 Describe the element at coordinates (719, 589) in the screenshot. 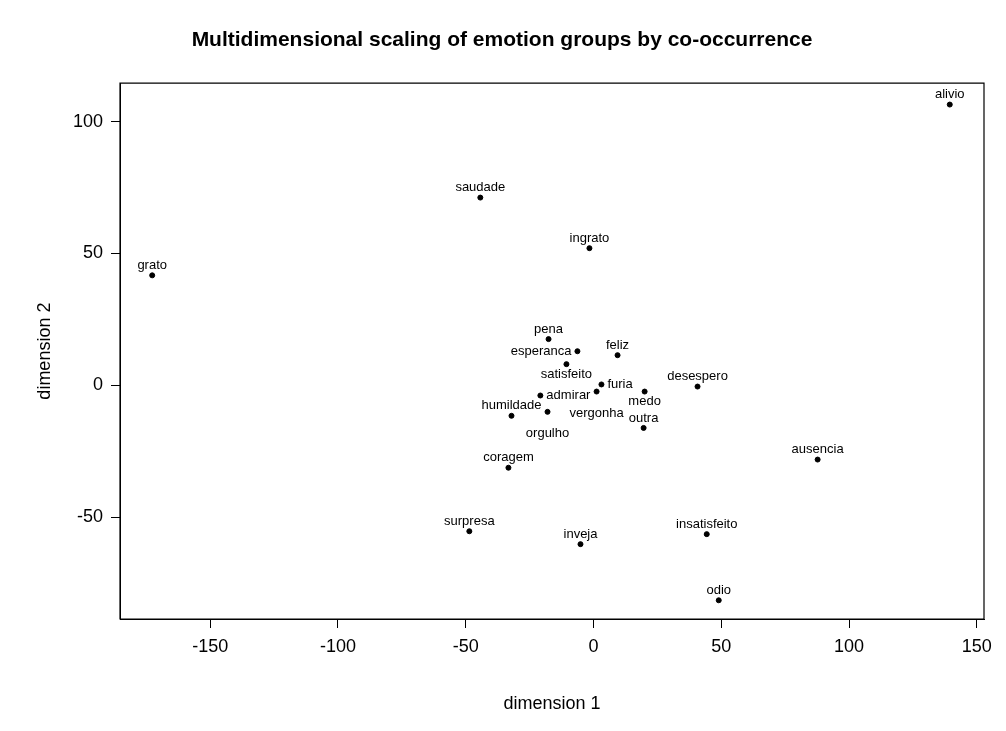

I see `data-label: odio` at that location.